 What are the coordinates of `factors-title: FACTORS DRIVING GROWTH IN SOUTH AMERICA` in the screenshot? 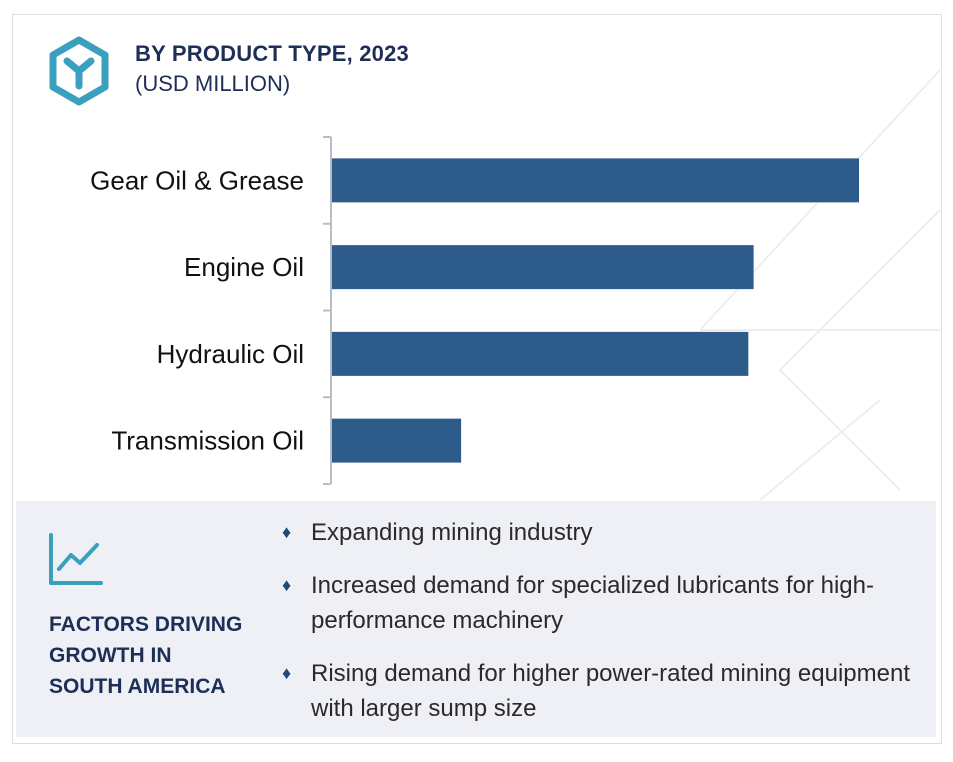 It's located at (164, 655).